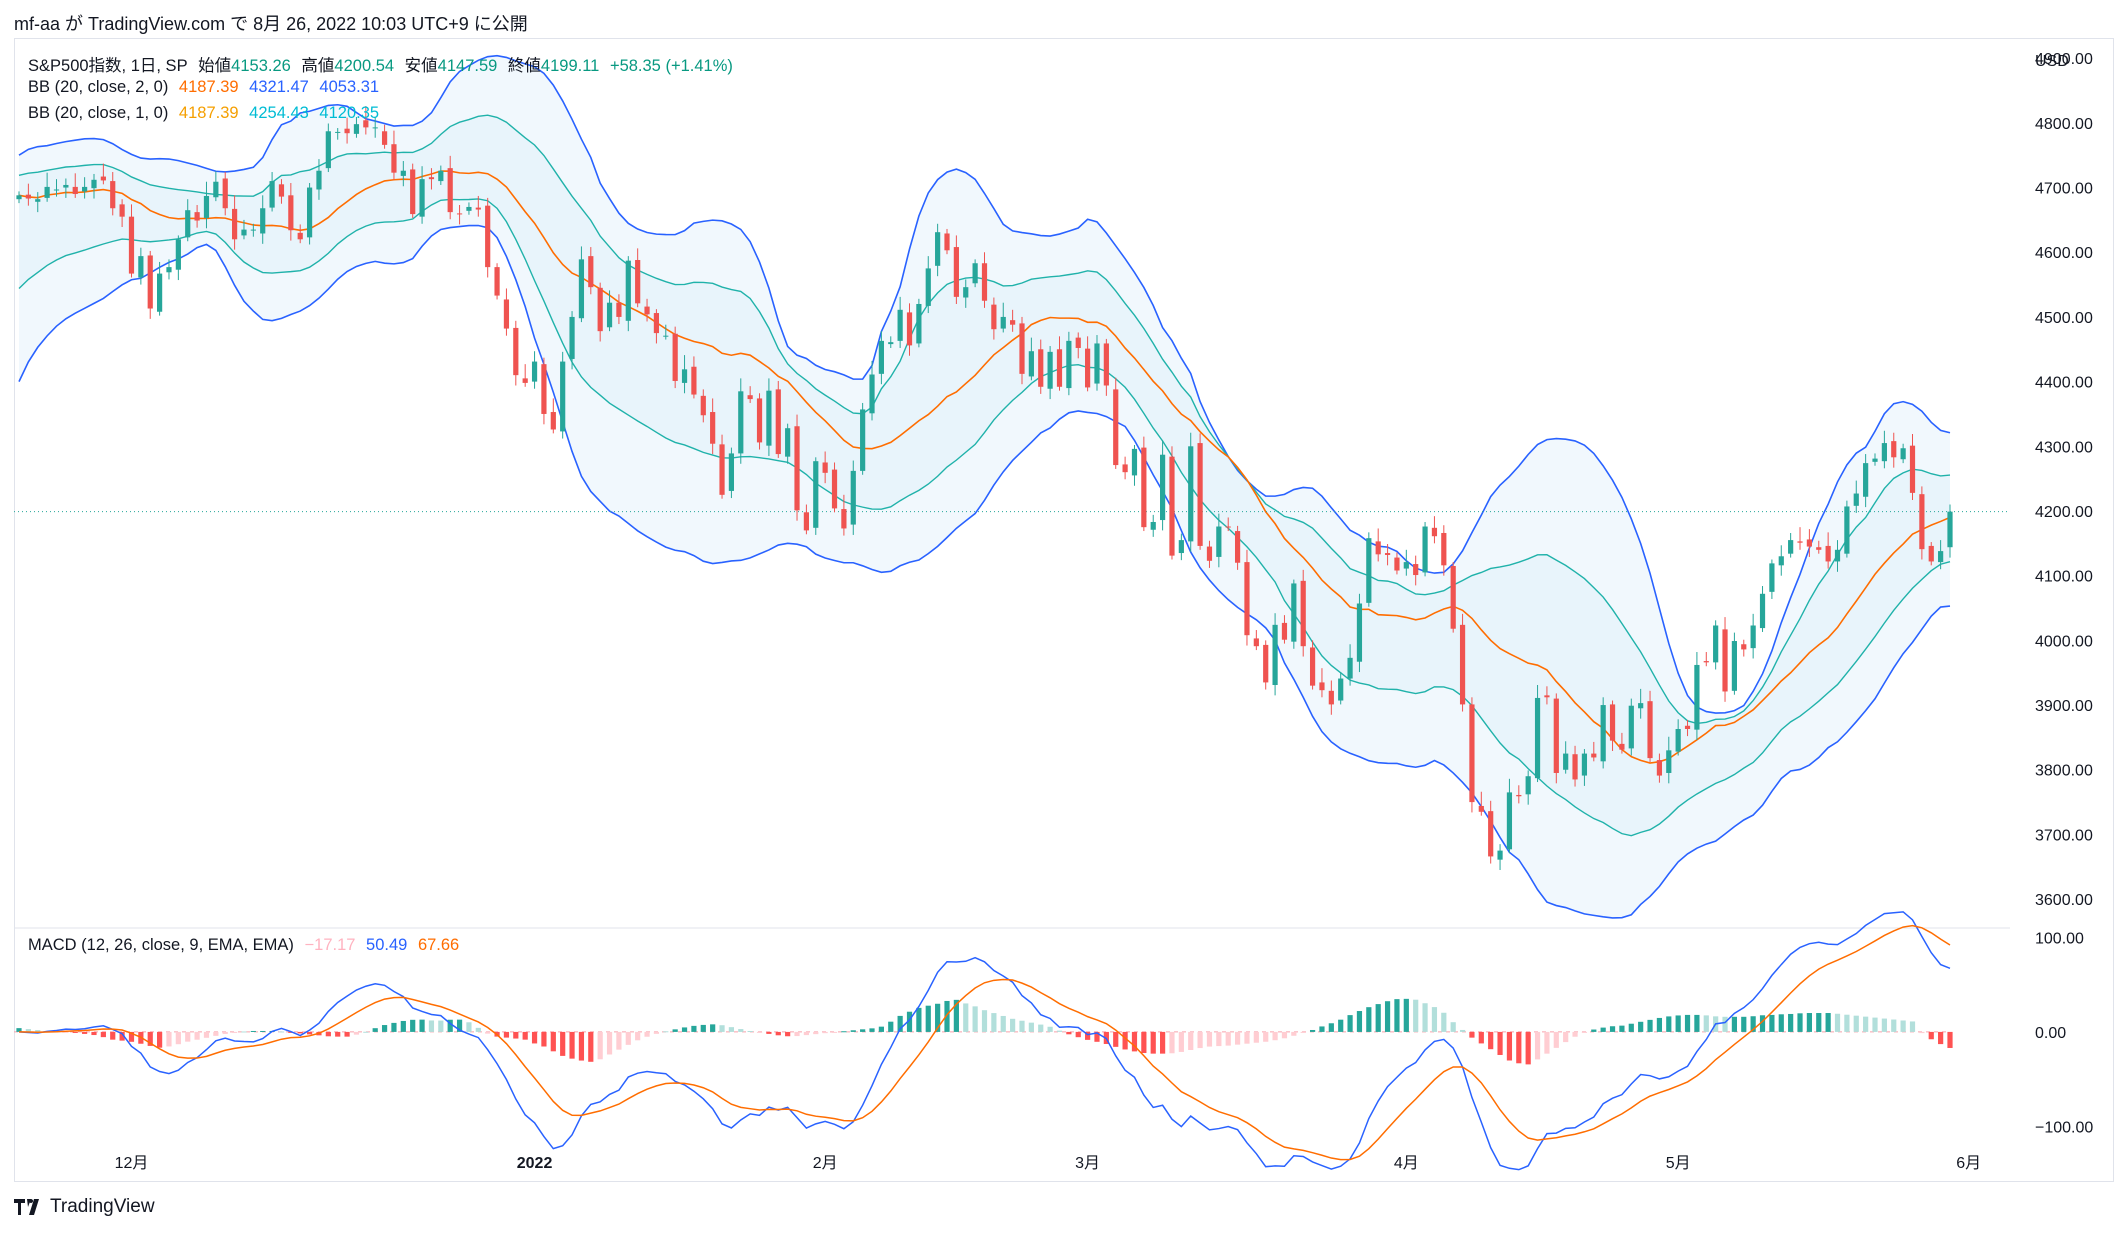  What do you see at coordinates (467, 66) in the screenshot?
I see `legend-low: 4147.59` at bounding box center [467, 66].